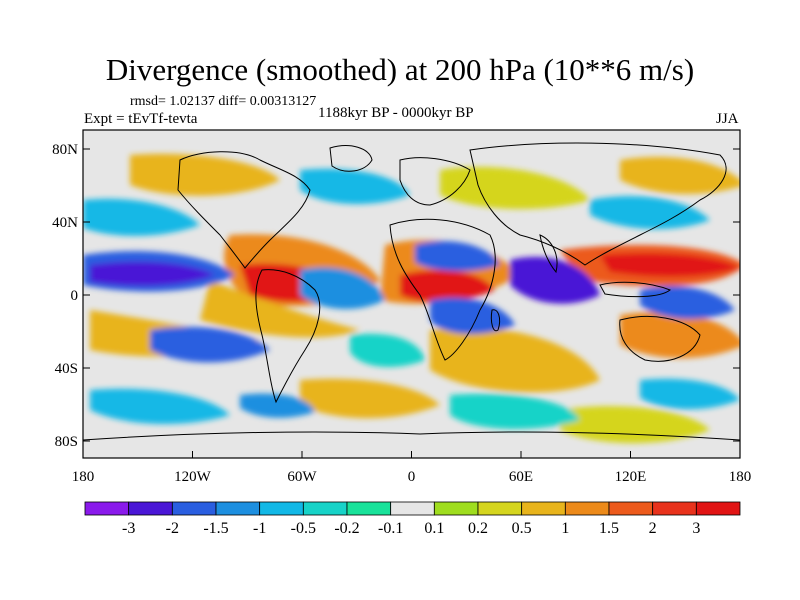 Image resolution: width=800 pixels, height=600 pixels. What do you see at coordinates (390, 528) in the screenshot?
I see `colorbar-label: -0.1` at bounding box center [390, 528].